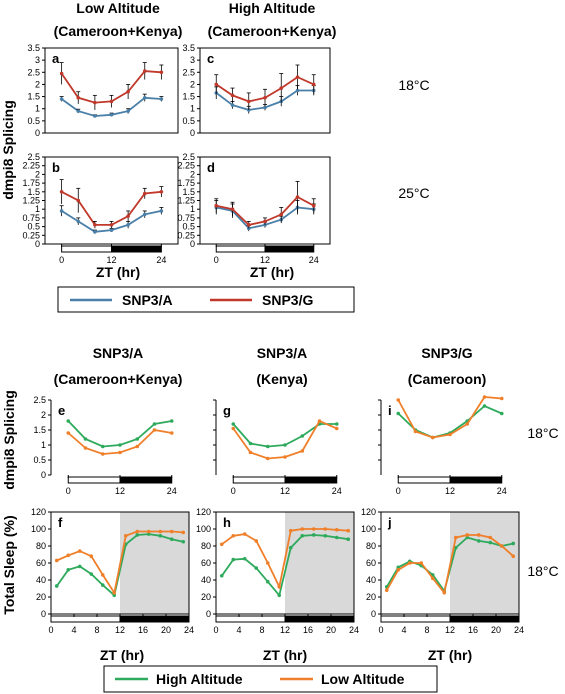 The width and height of the screenshot is (565, 694). What do you see at coordinates (147, 300) in the screenshot?
I see `legend-label-snp3a: SNP3/A` at bounding box center [147, 300].